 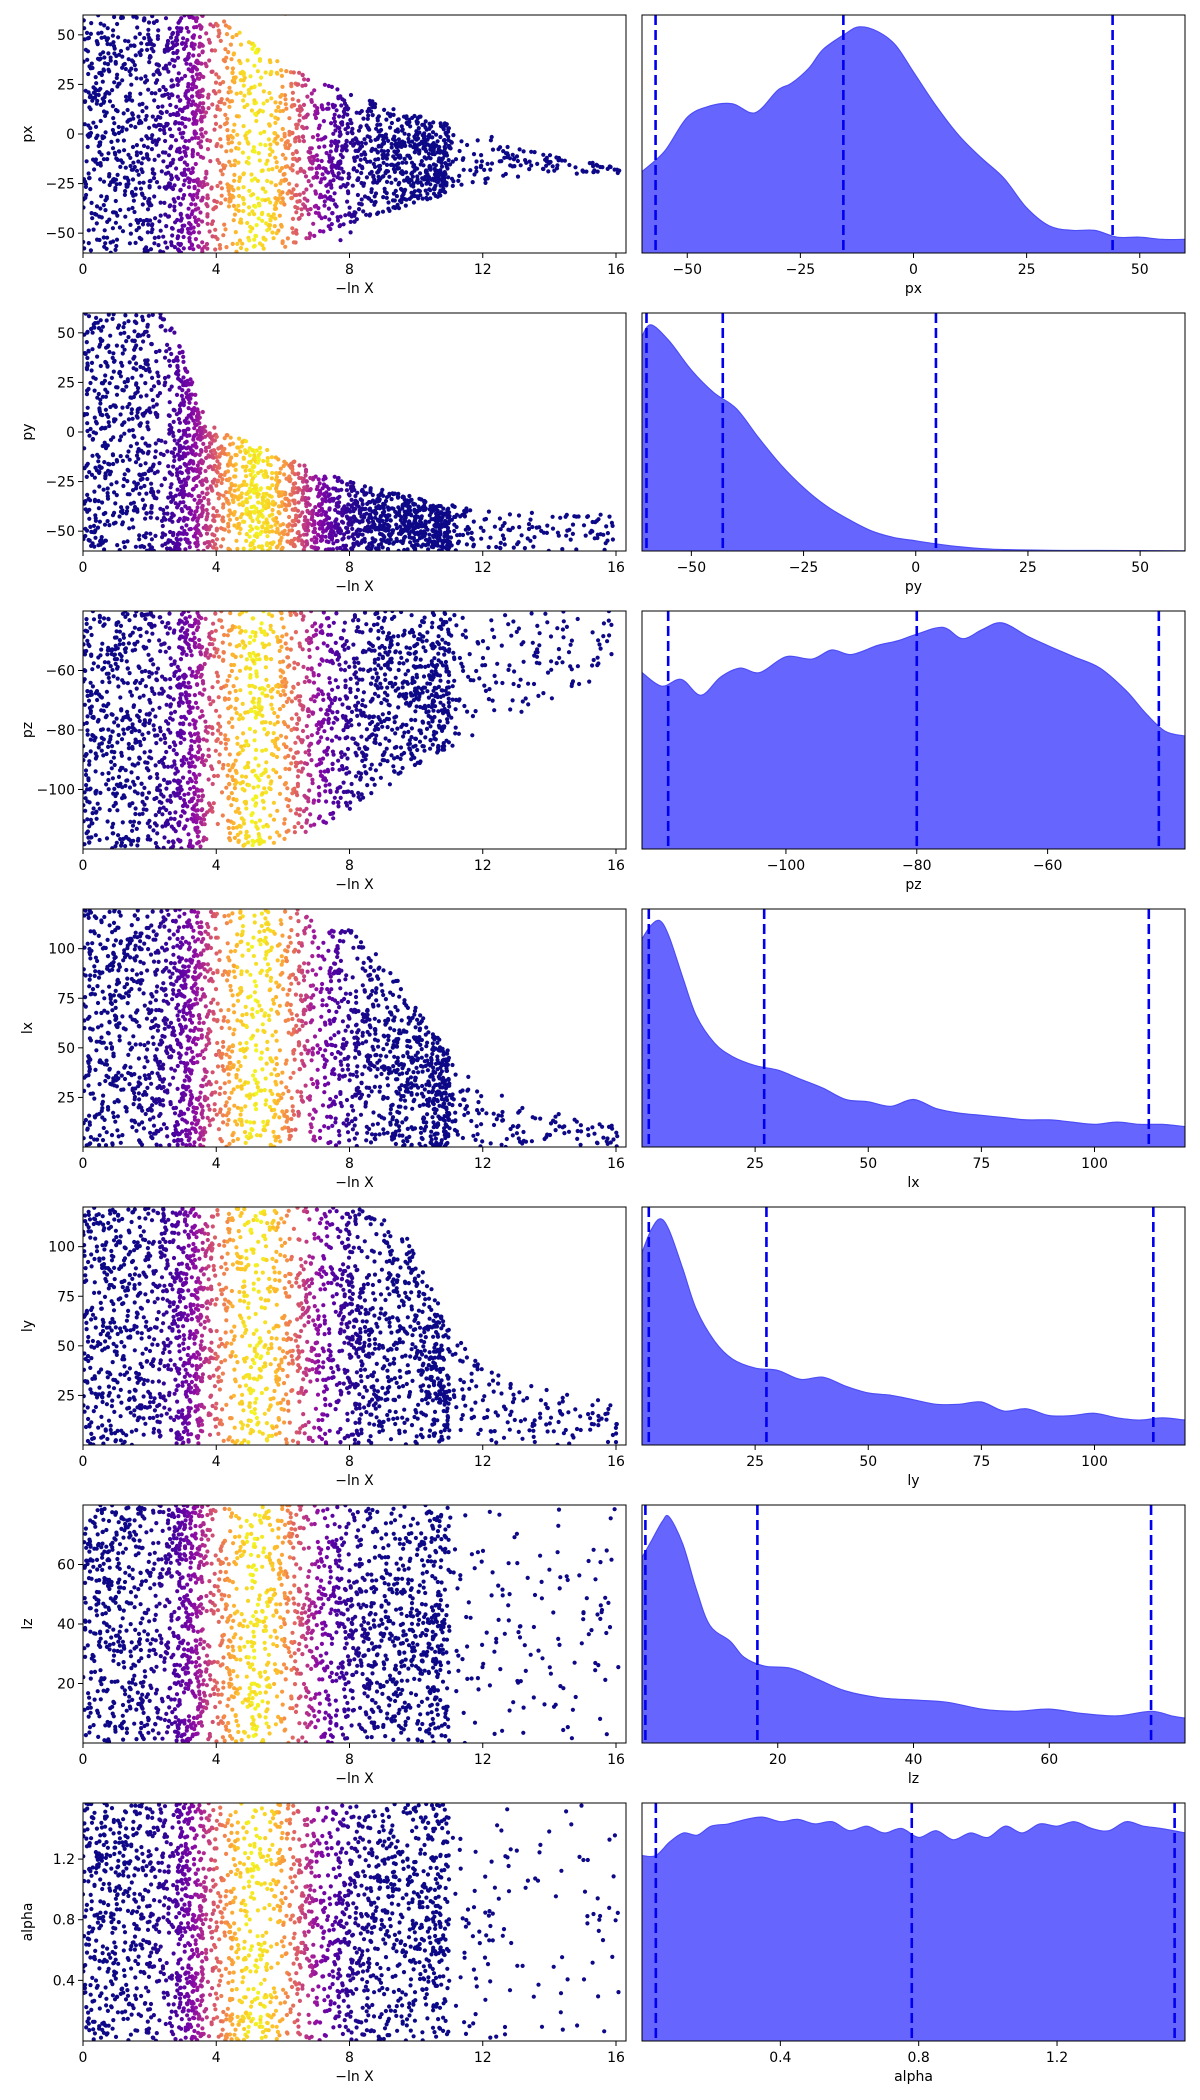 I want to click on scatter-lz-points, so click(x=352, y=1624).